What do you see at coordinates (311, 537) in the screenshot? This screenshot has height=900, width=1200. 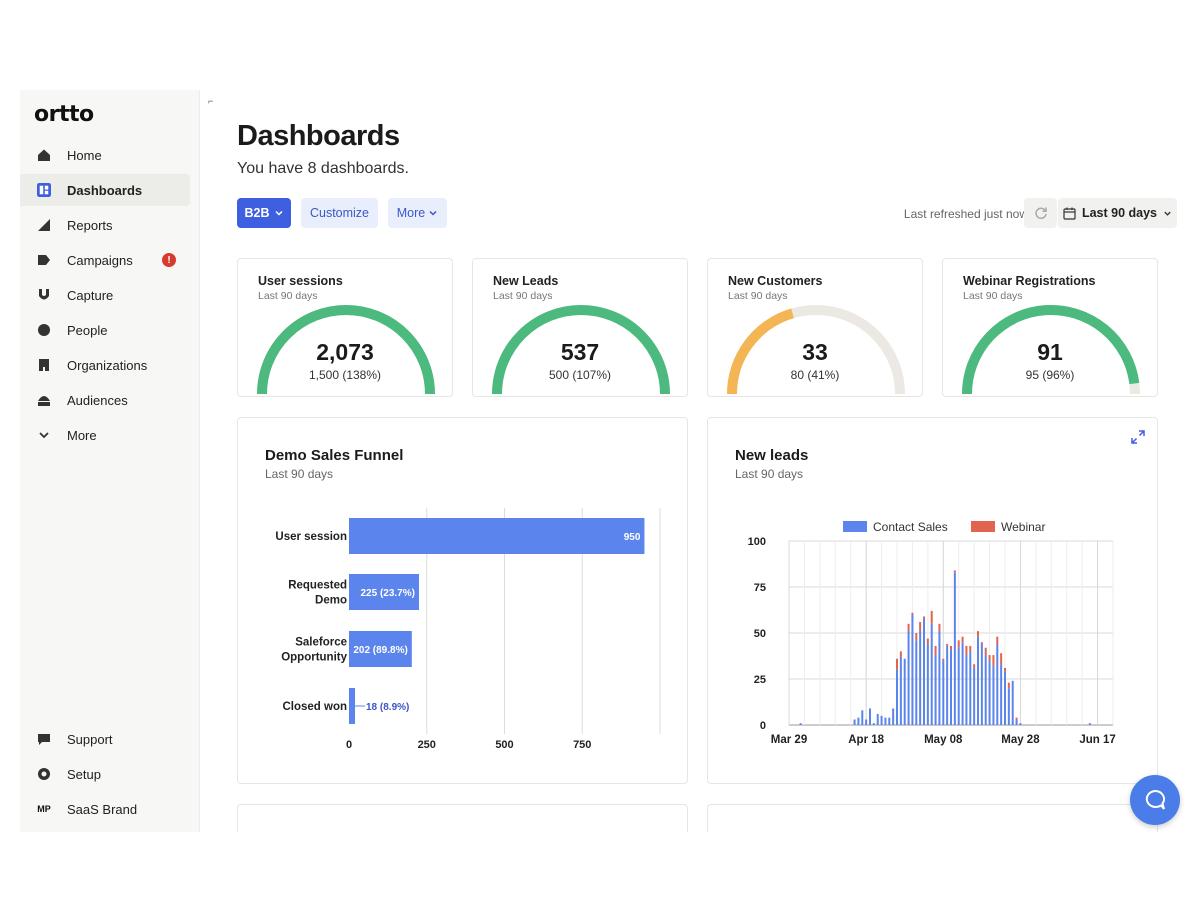 I see `category-label: User session` at bounding box center [311, 537].